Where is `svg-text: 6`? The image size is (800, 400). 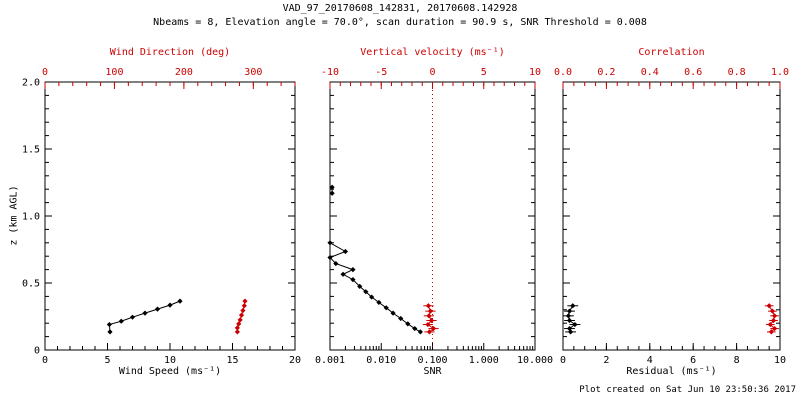 svg-text: 6 is located at coordinates (693, 360).